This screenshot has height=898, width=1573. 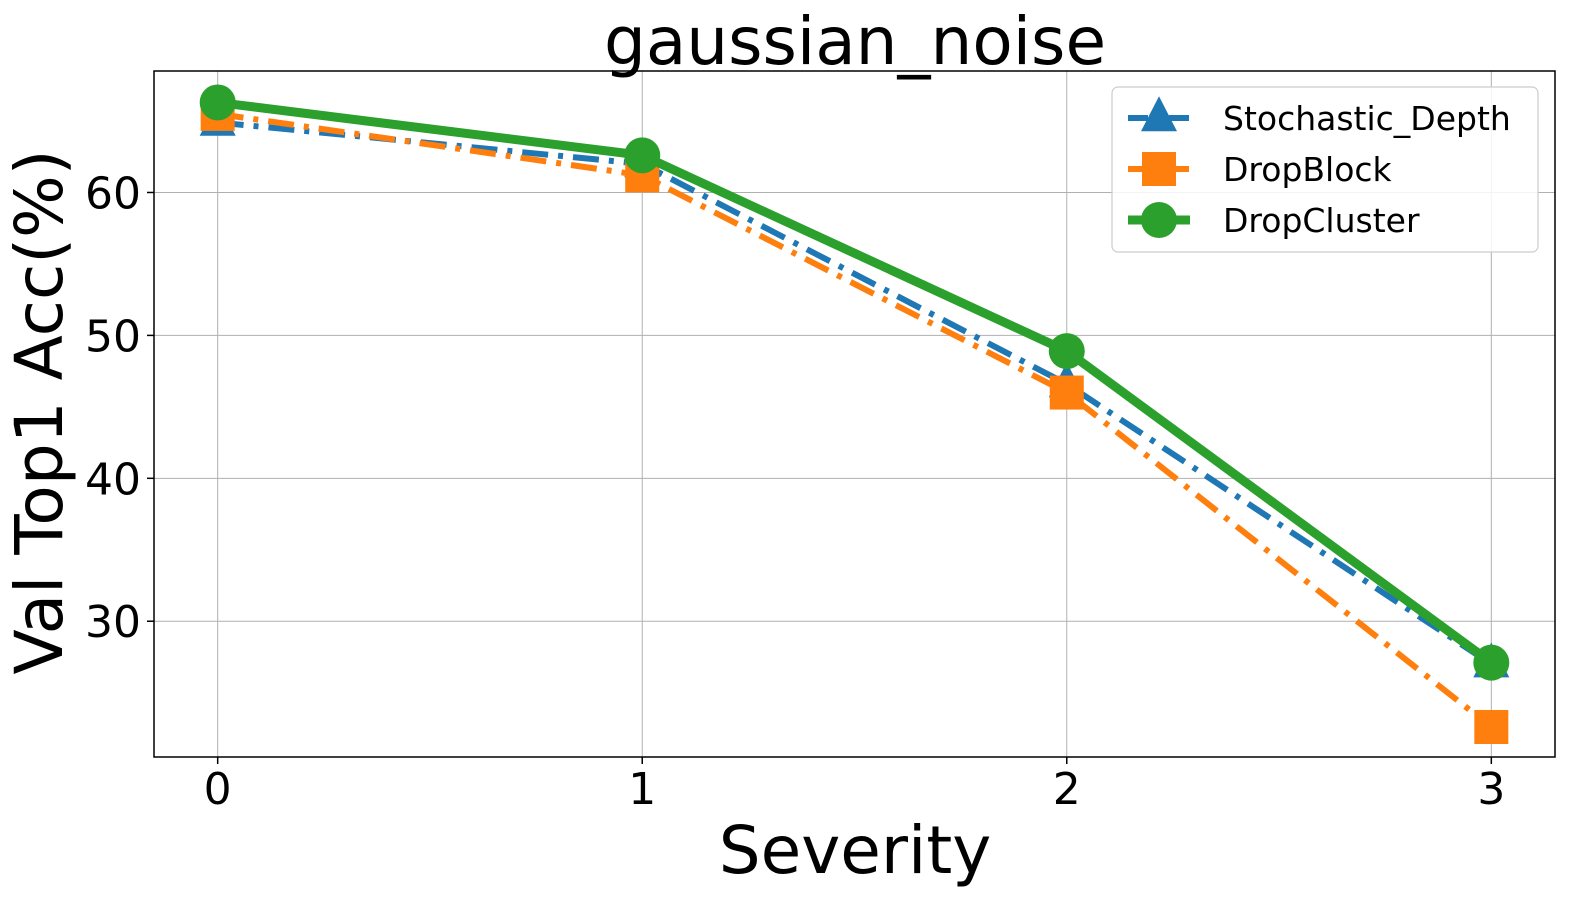 I want to click on legend-item: DropCluster, so click(x=1274, y=220).